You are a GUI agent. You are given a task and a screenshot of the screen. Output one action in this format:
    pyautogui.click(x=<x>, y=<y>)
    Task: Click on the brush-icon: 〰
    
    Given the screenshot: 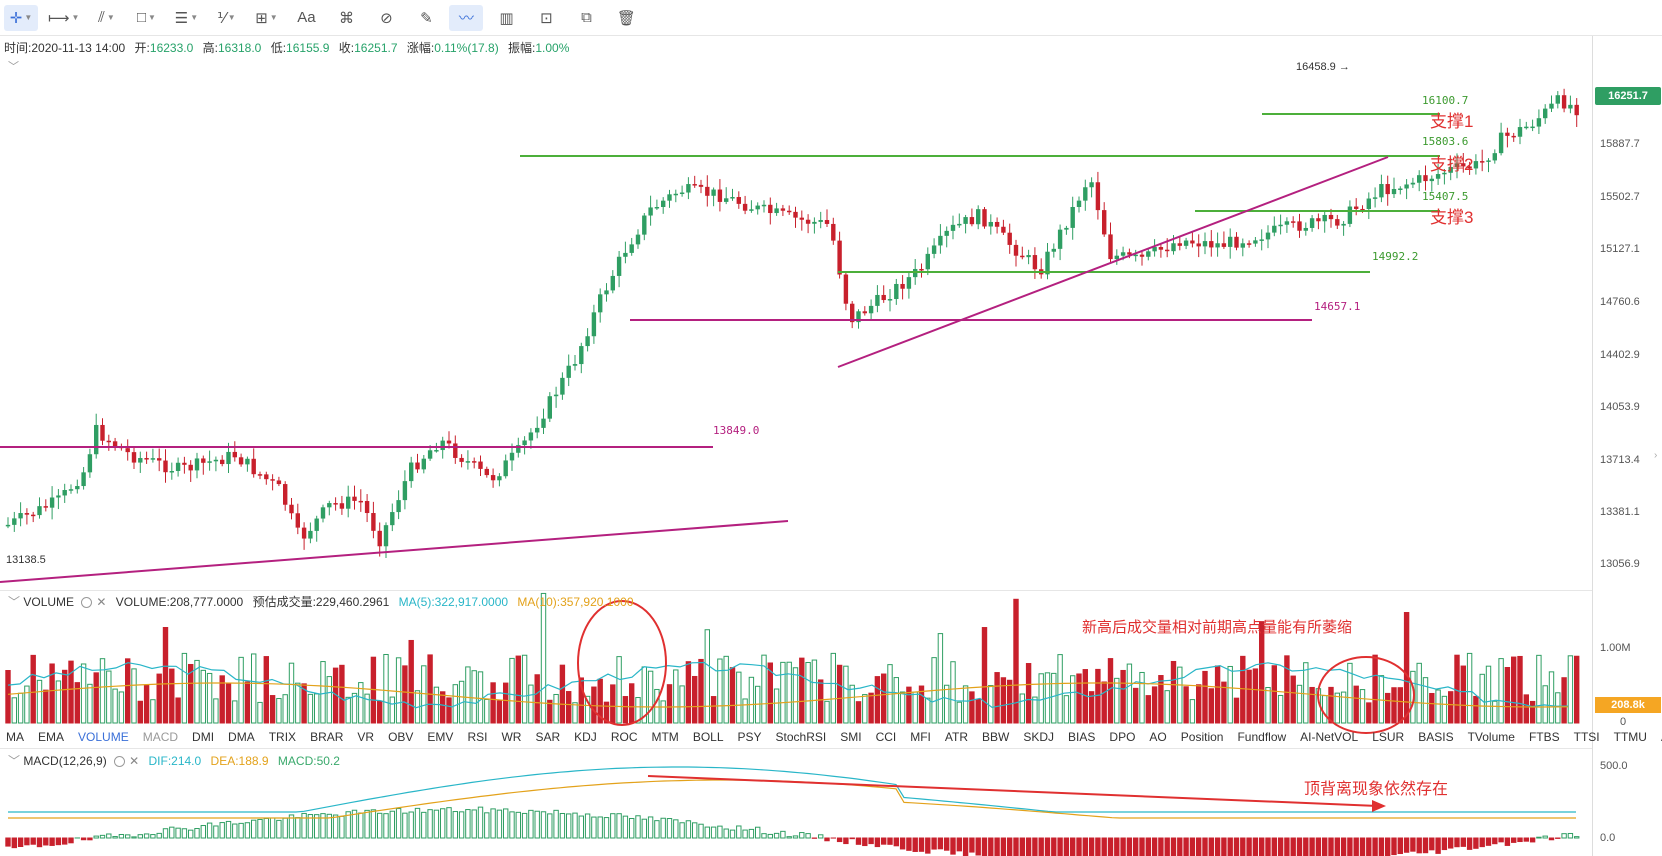 What is the action you would take?
    pyautogui.click(x=466, y=17)
    